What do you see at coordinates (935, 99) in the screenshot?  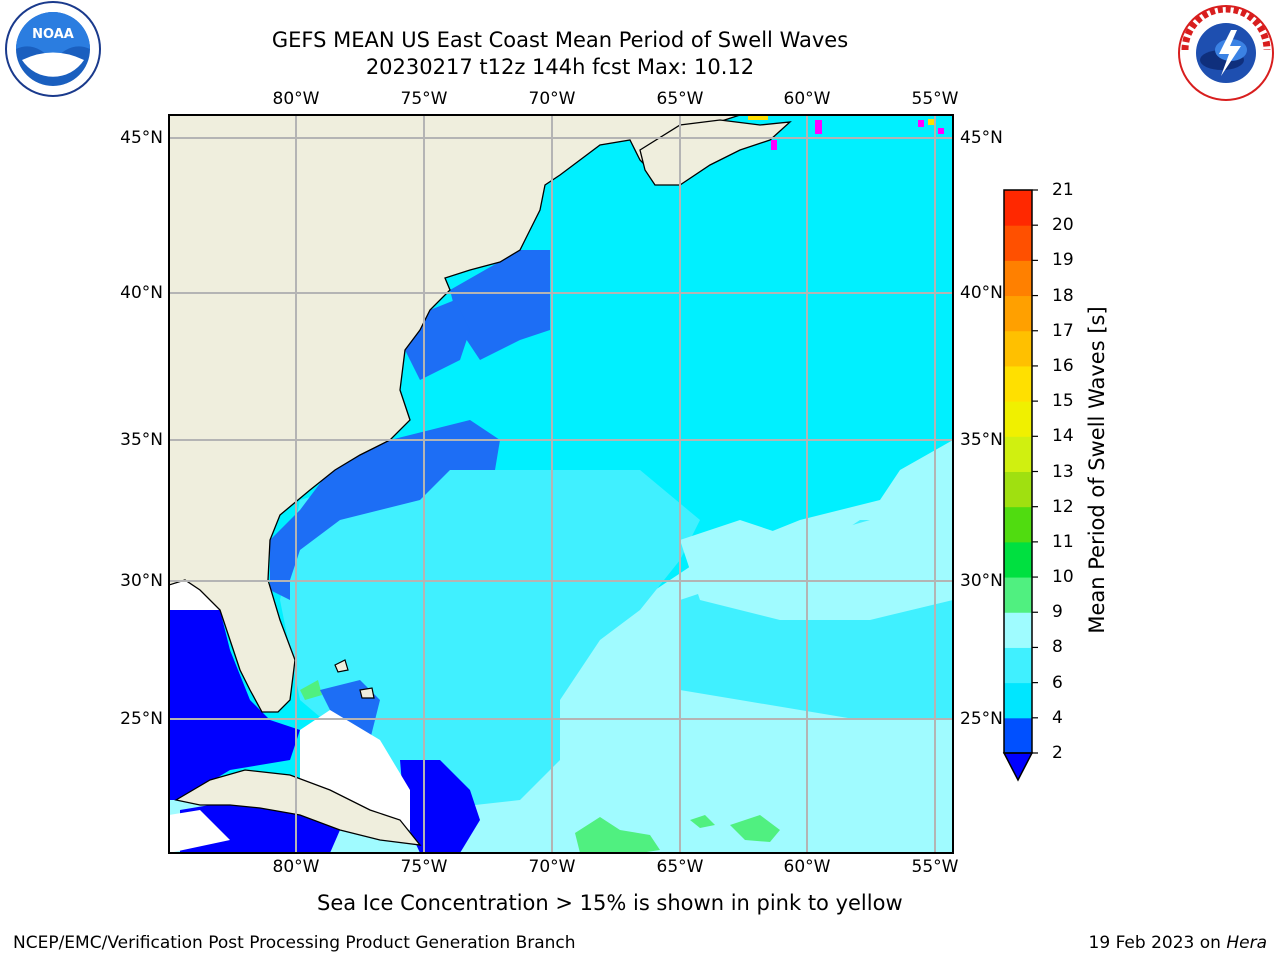 I see `lon-label-top-55w: 55°W` at bounding box center [935, 99].